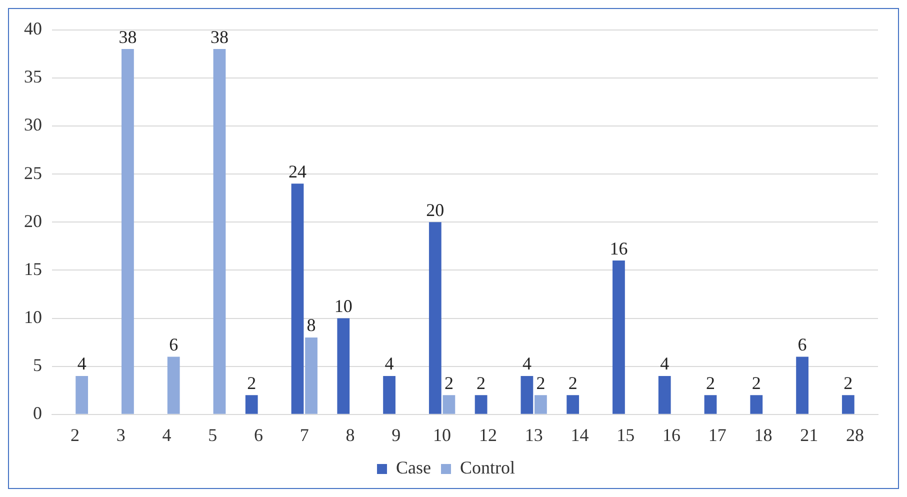 The height and width of the screenshot is (497, 907). What do you see at coordinates (396, 434) in the screenshot?
I see `x-tick-label: 9` at bounding box center [396, 434].